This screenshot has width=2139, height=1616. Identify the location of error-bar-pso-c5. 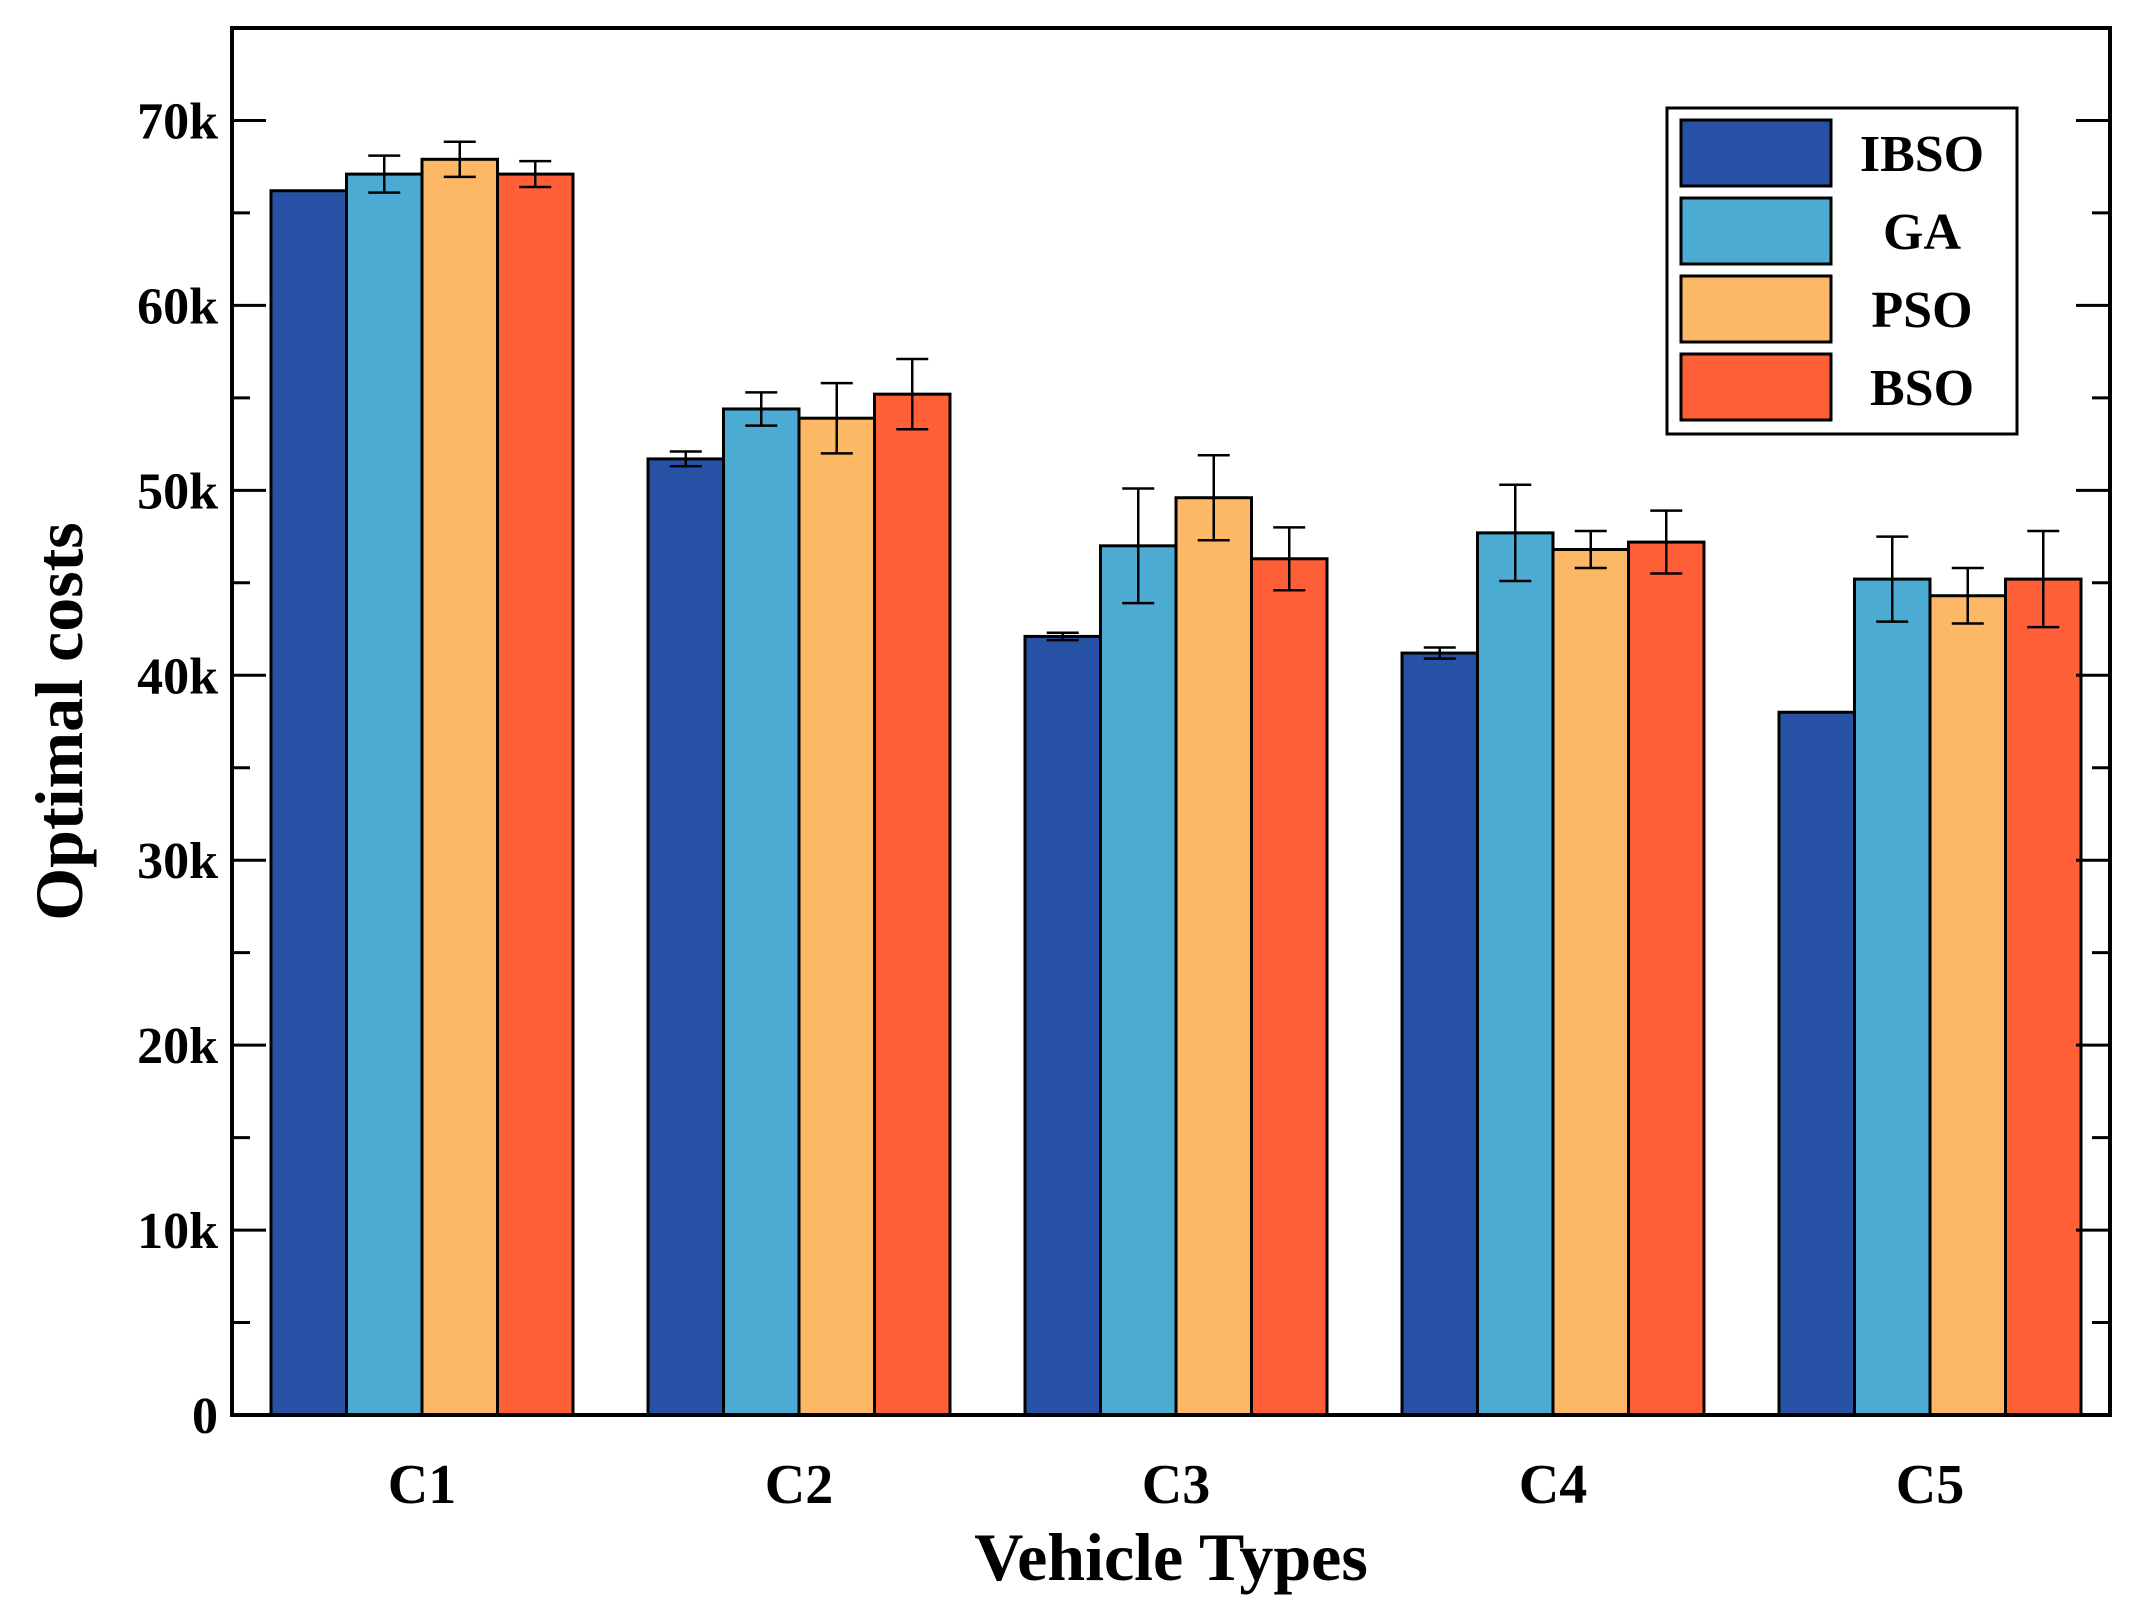
(1967, 595).